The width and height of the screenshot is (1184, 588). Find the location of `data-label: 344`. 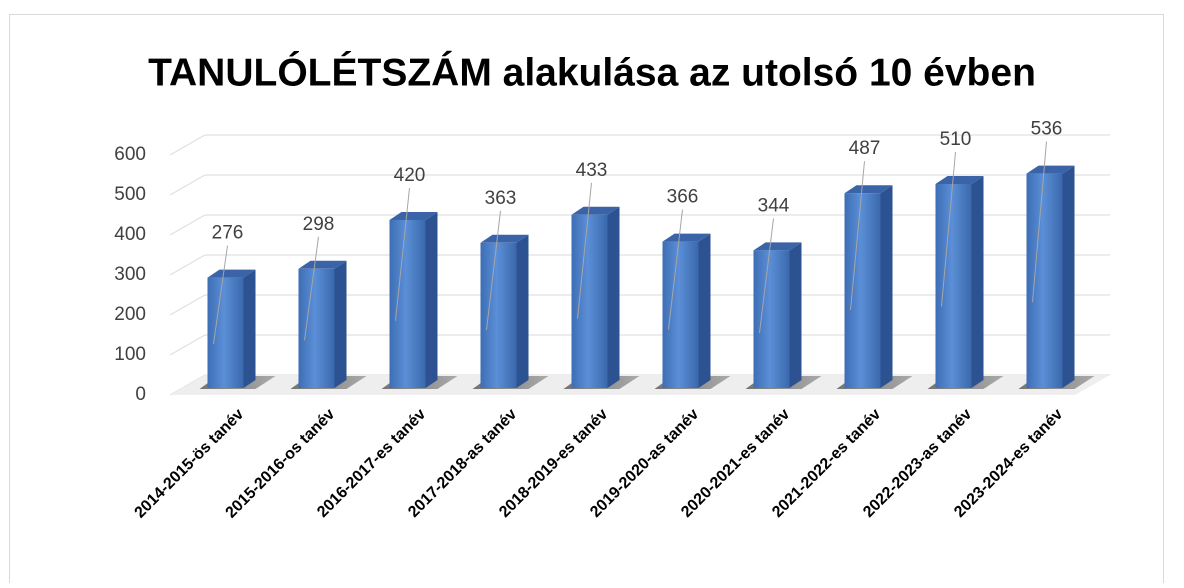

data-label: 344 is located at coordinates (774, 205).